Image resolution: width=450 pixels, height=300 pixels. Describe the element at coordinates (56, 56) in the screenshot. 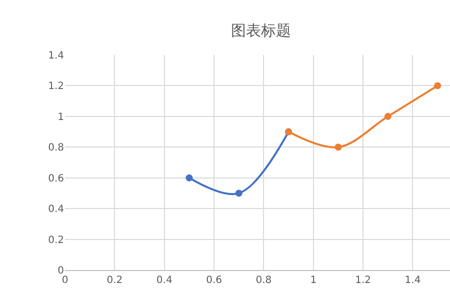

I see `y-tick-label: 1.4` at that location.